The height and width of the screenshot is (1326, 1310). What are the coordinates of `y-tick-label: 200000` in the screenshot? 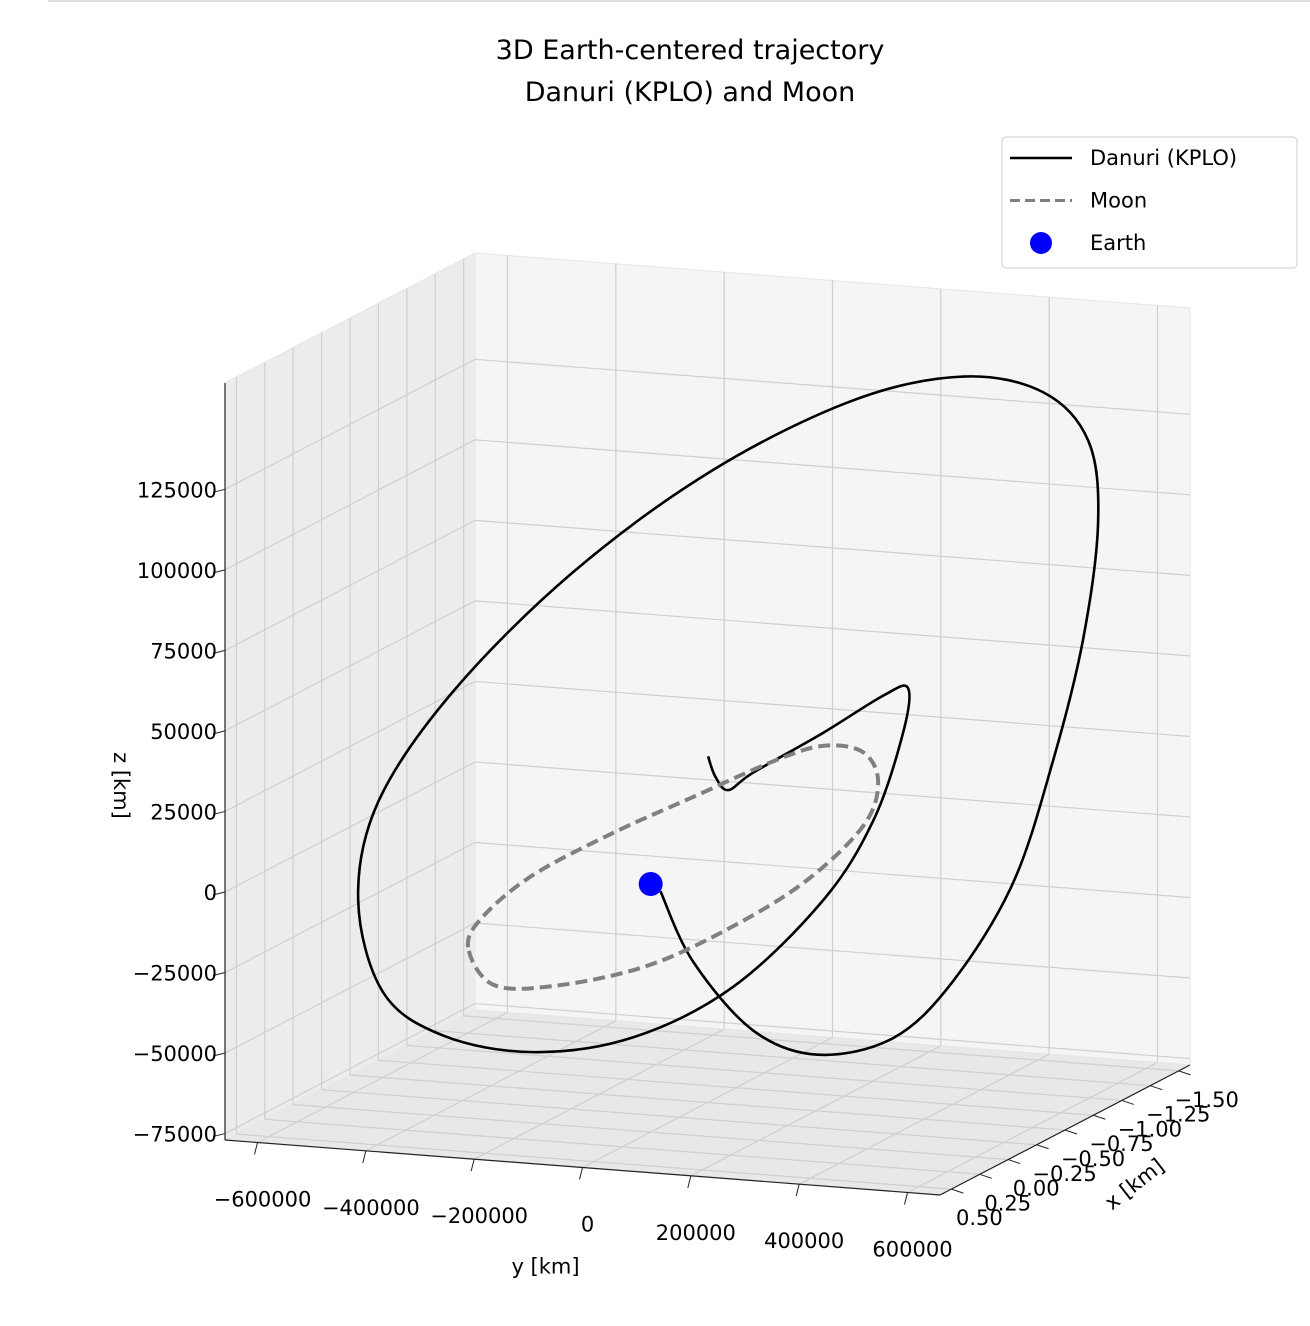 It's located at (696, 1233).